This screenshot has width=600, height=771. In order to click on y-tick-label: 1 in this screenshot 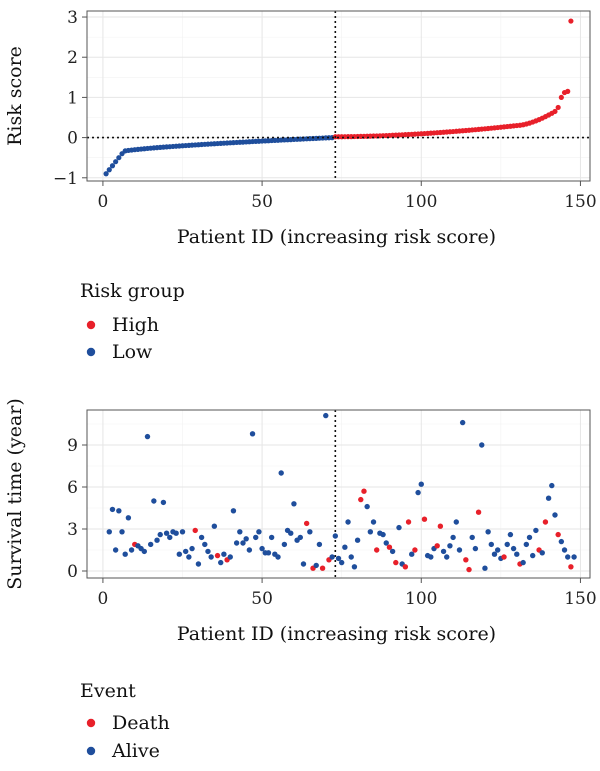, I will do `click(72, 98)`.